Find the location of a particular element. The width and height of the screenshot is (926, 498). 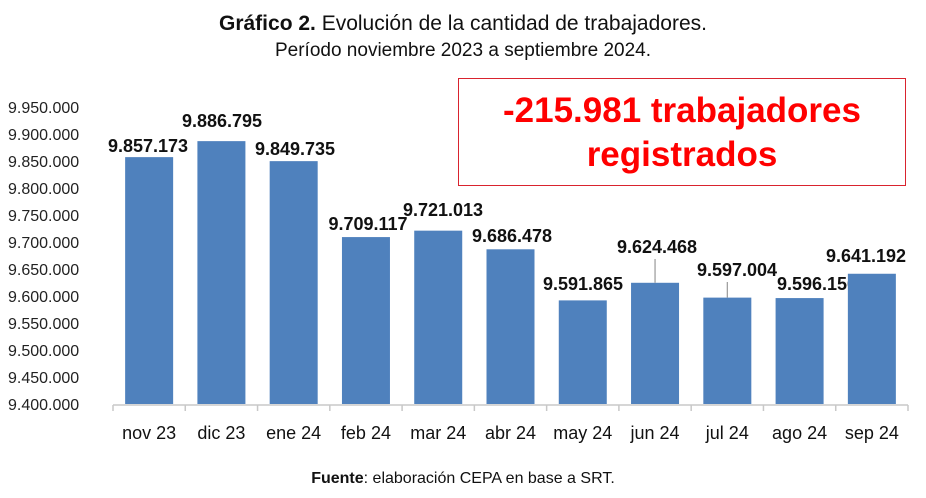

annotation-box: -215.981 trabajadores registrados is located at coordinates (682, 132).